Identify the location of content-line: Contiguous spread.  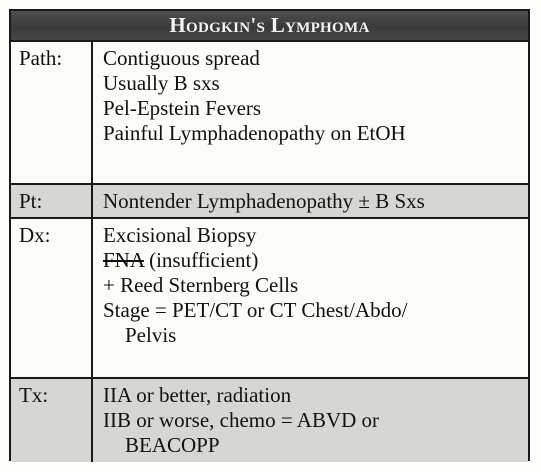
(181, 58).